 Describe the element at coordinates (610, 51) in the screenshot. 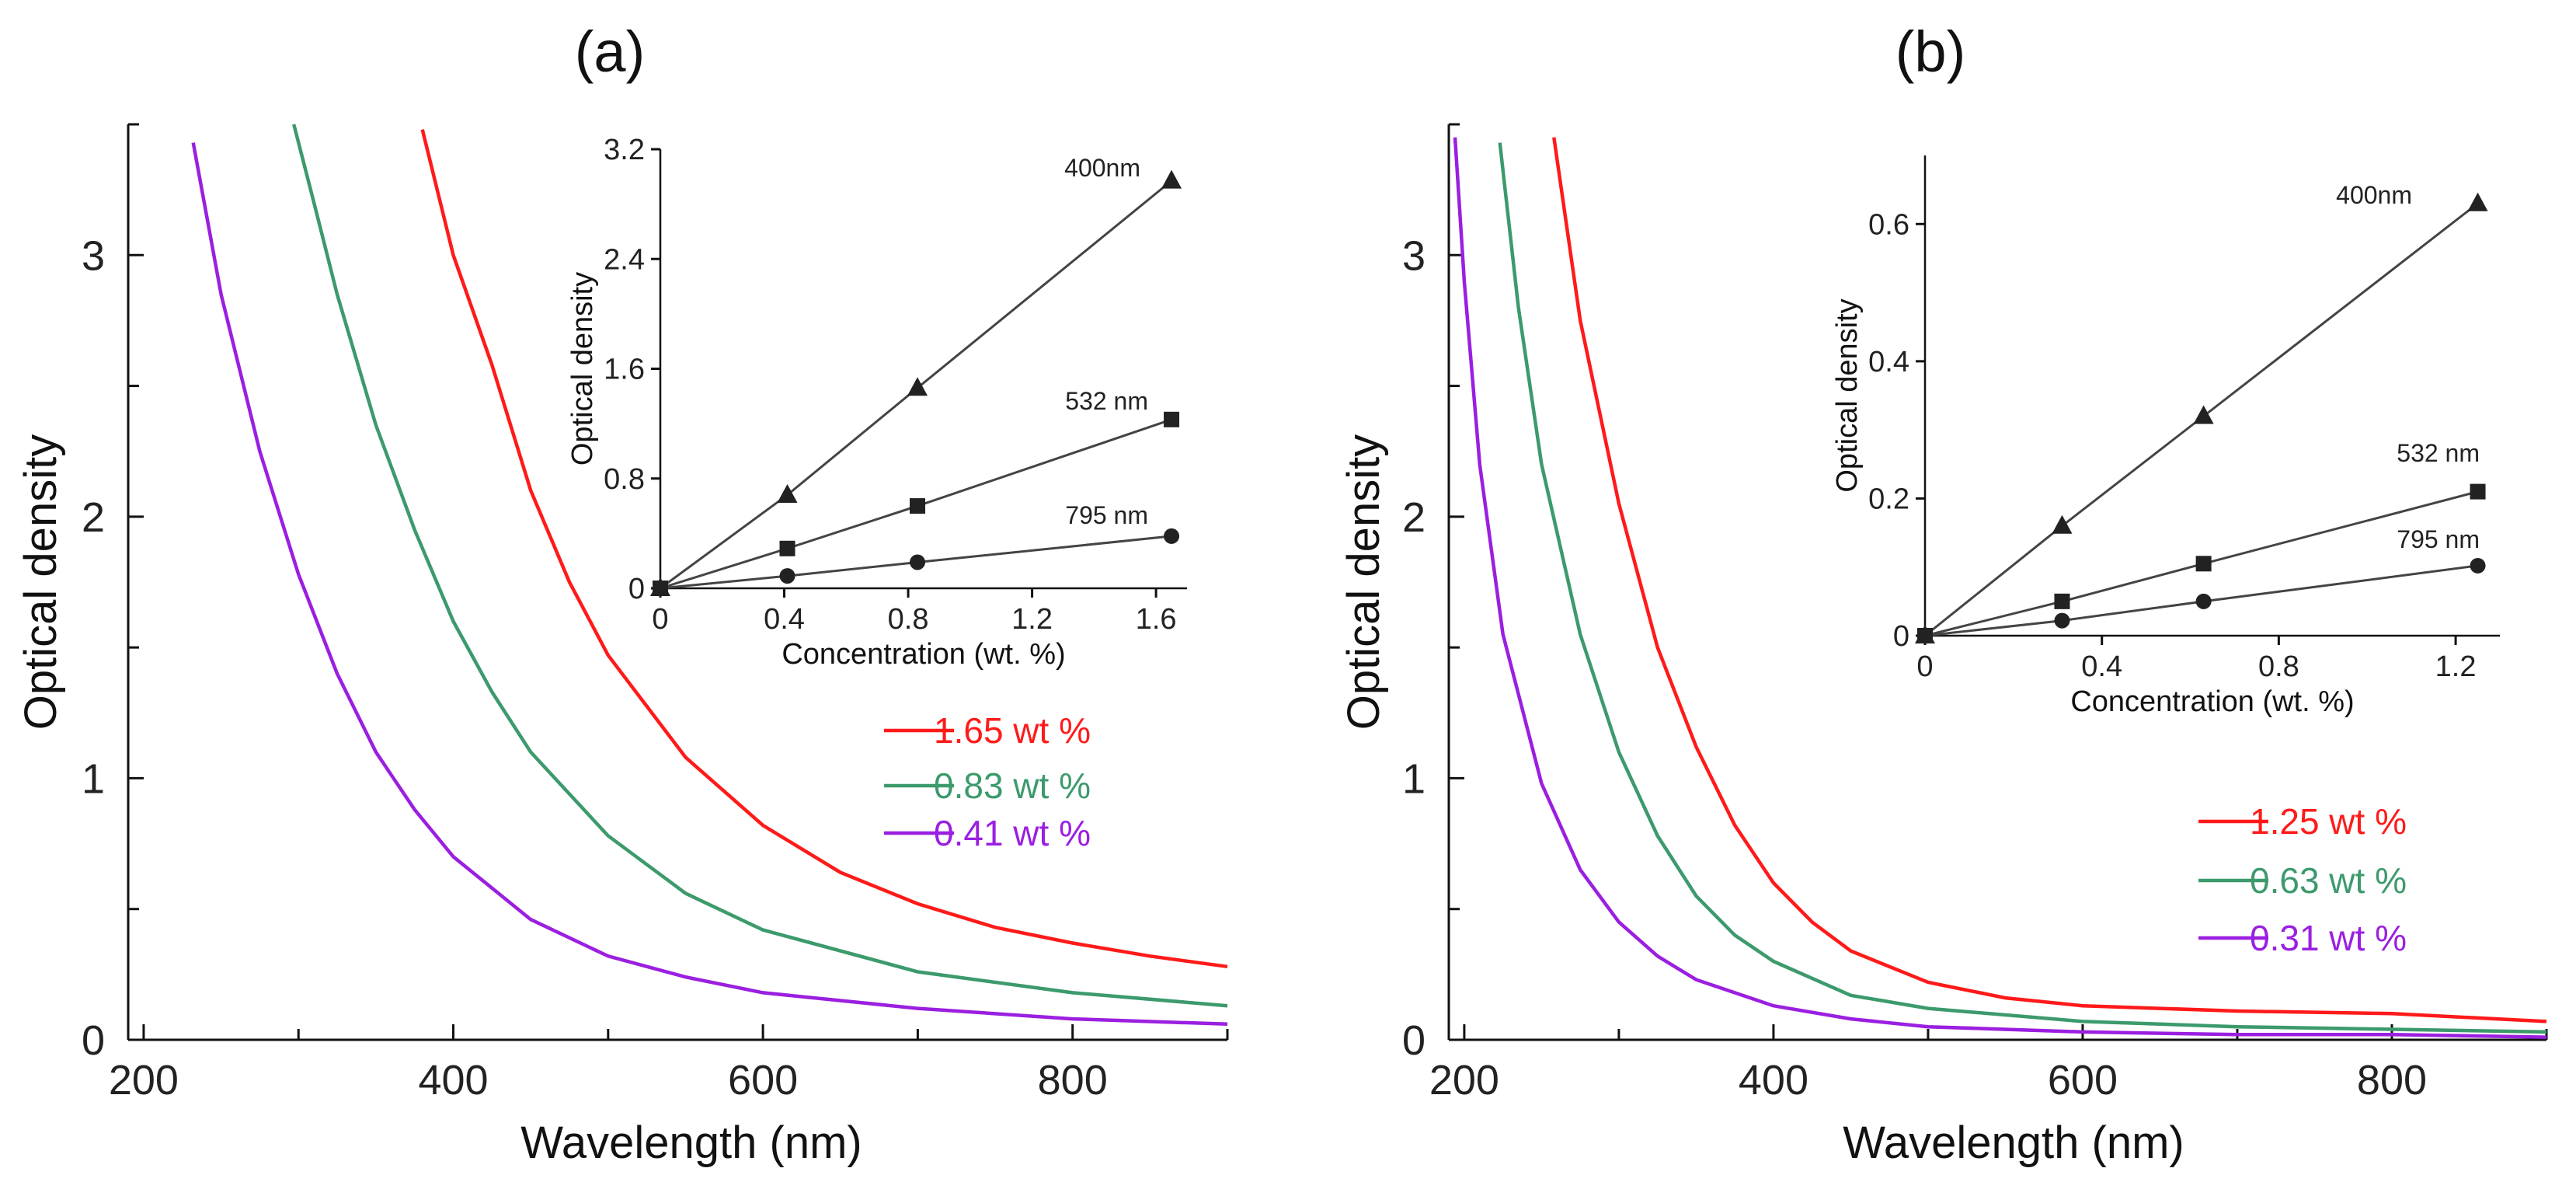

I see `panel-title: (a)` at that location.